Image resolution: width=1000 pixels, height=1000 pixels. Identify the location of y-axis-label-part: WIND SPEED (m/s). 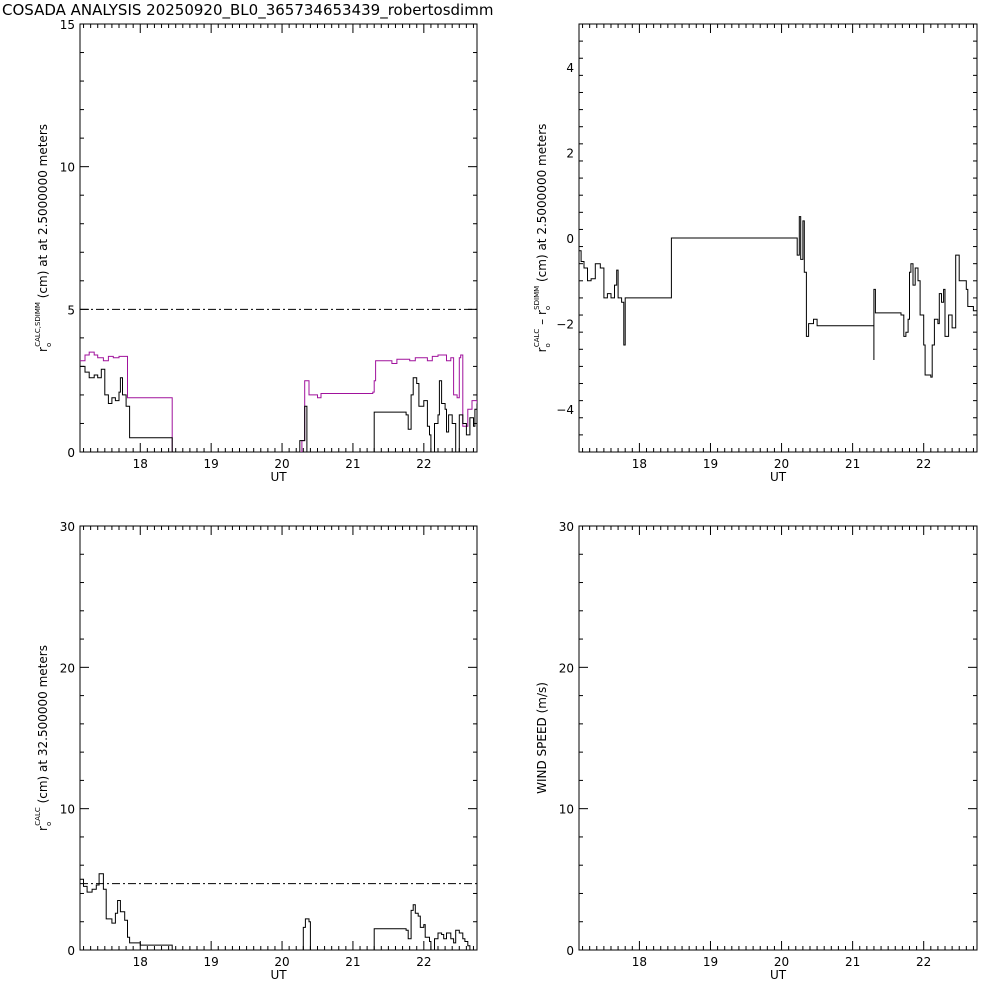
(542, 738).